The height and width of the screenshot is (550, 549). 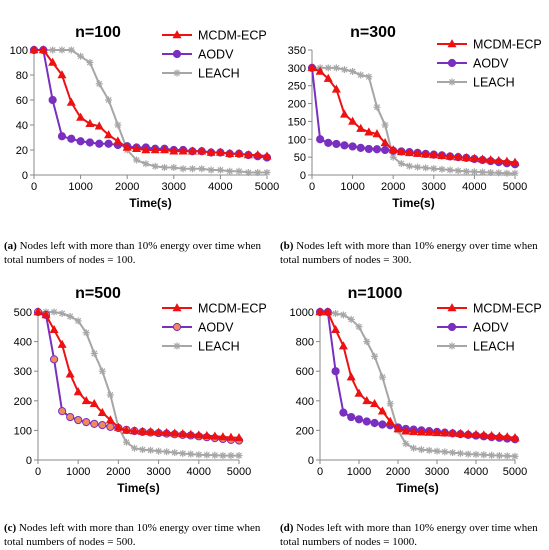 What do you see at coordinates (199, 472) in the screenshot?
I see `x-tick-label: 4000` at bounding box center [199, 472].